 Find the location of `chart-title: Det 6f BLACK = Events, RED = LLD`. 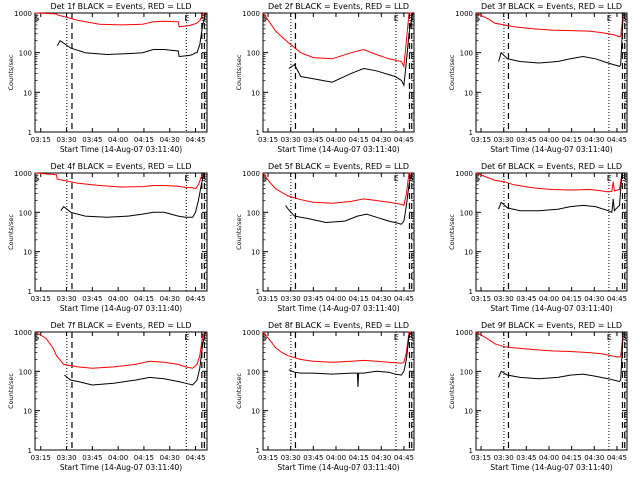

chart-title: Det 6f BLACK = Events, RED = LLD is located at coordinates (551, 166).